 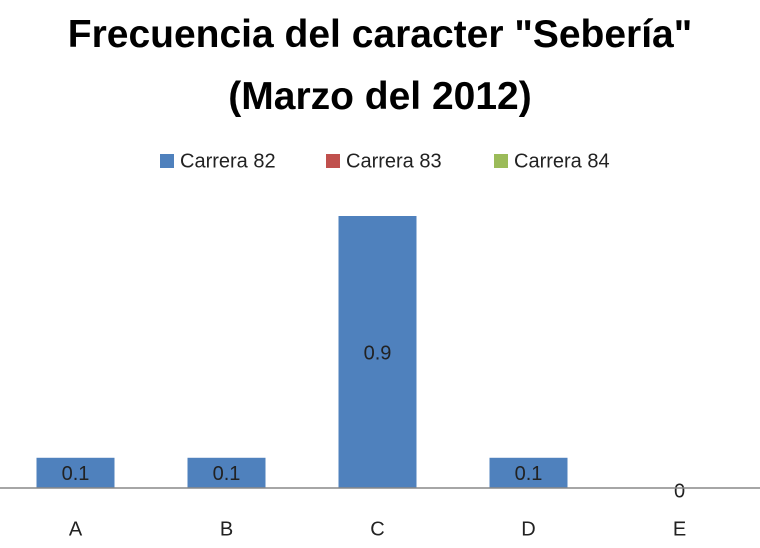 What do you see at coordinates (226, 529) in the screenshot?
I see `x-tick-label: B` at bounding box center [226, 529].